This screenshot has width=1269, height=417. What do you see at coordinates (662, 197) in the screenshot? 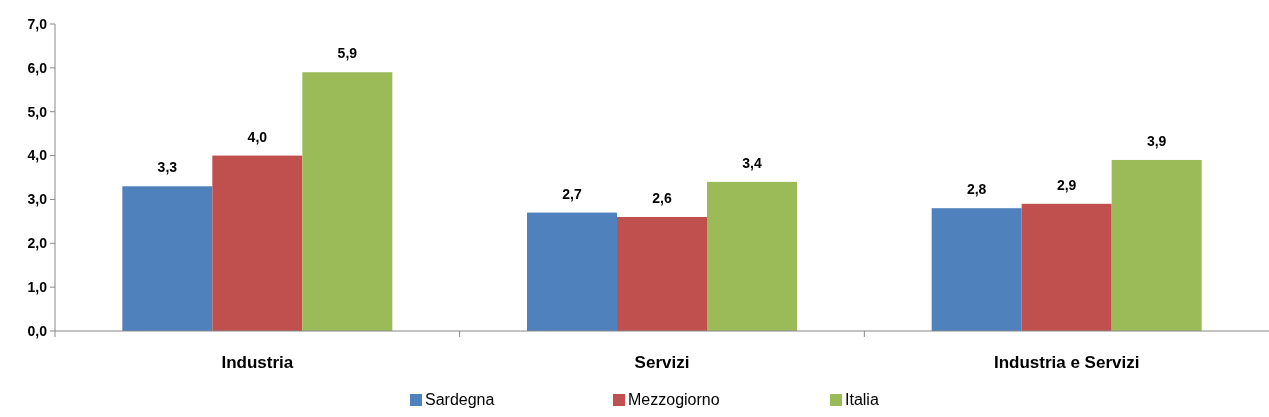
I see `data-label: 2,6` at bounding box center [662, 197].